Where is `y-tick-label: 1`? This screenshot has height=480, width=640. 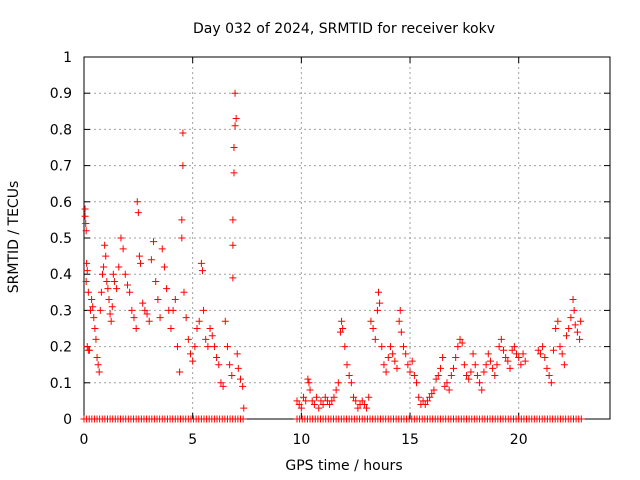
y-tick-label: 1 is located at coordinates (67, 58).